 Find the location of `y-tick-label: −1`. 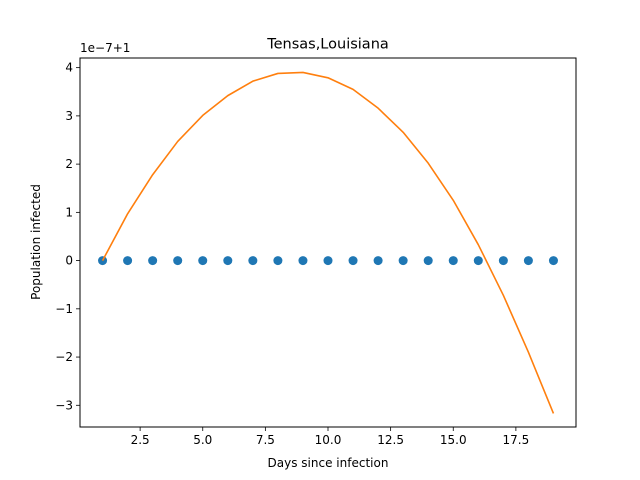

y-tick-label: −1 is located at coordinates (64, 309).